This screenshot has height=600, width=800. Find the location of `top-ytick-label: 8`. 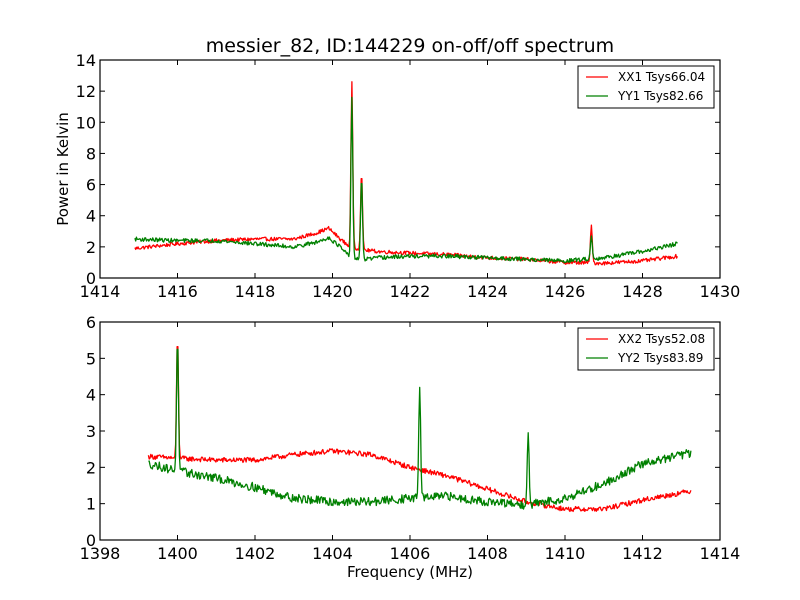

top-ytick-label: 8 is located at coordinates (91, 153).